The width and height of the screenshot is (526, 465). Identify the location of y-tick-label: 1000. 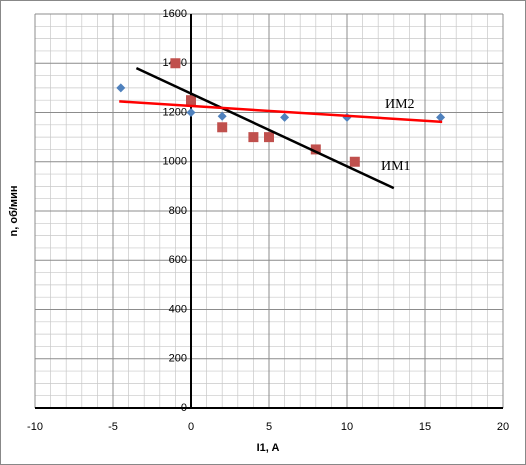
(175, 162).